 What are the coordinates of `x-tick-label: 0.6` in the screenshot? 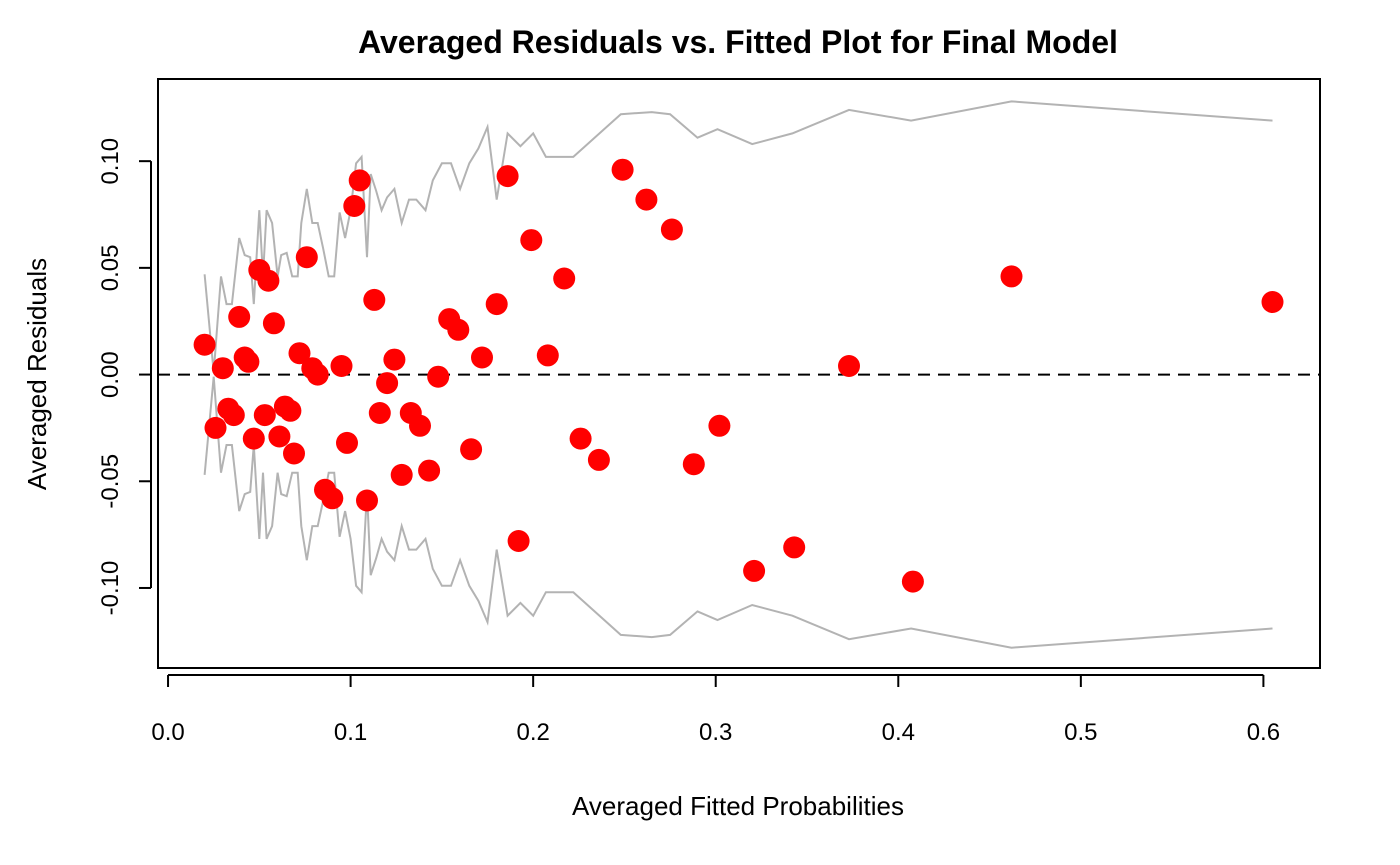 It's located at (1263, 732).